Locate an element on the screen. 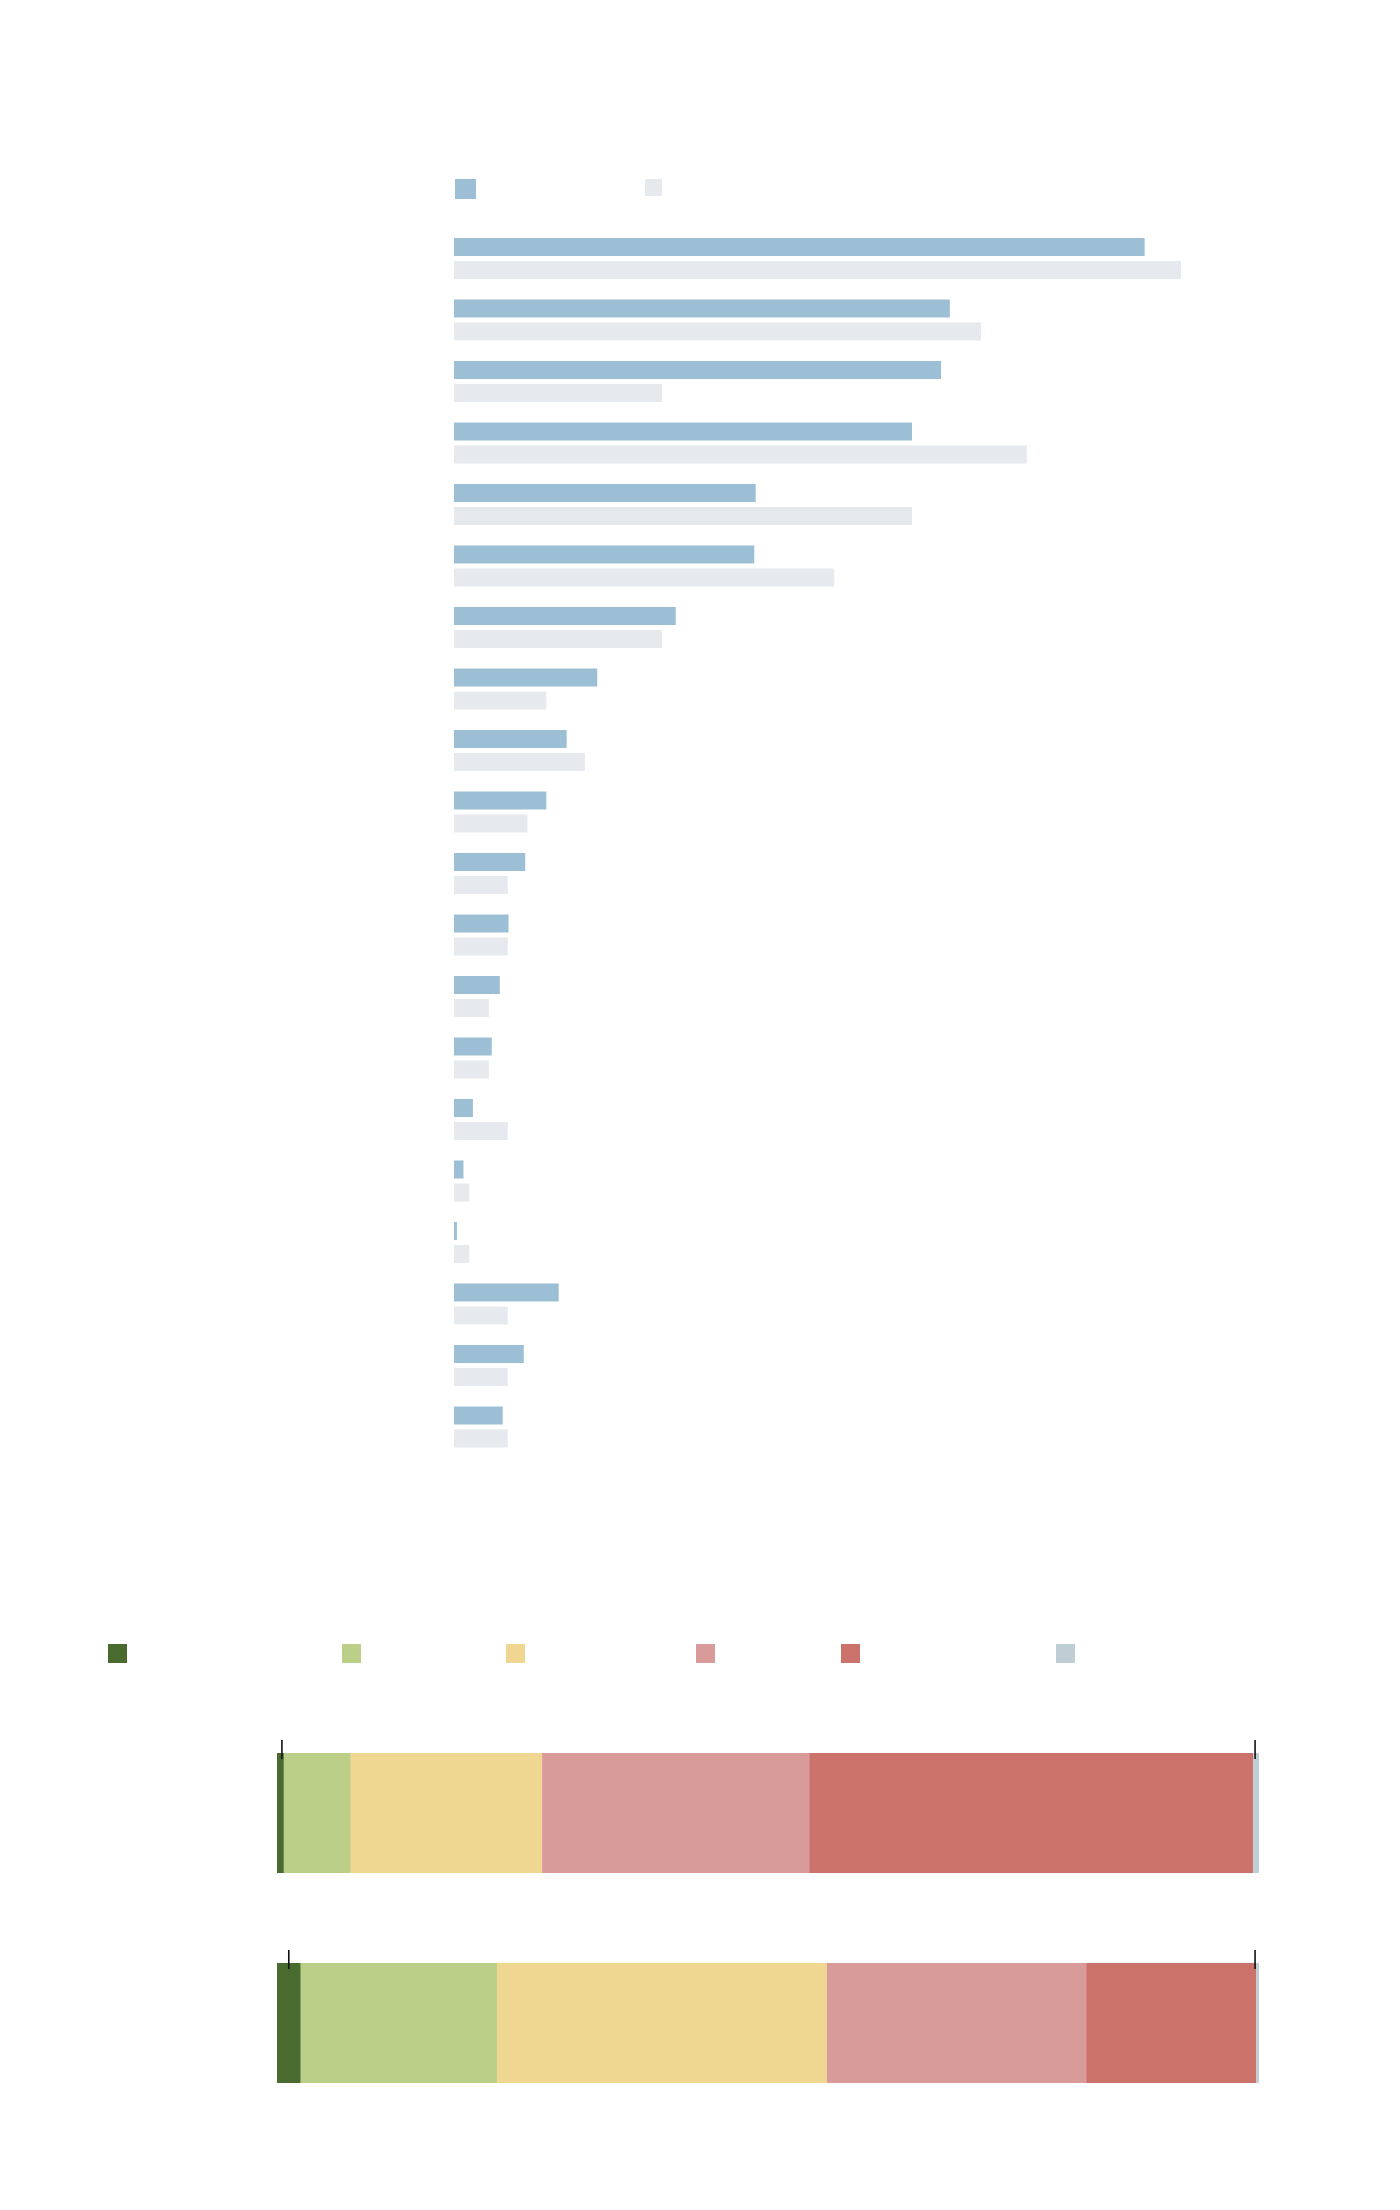  chart2-bars is located at coordinates (768, 1918).